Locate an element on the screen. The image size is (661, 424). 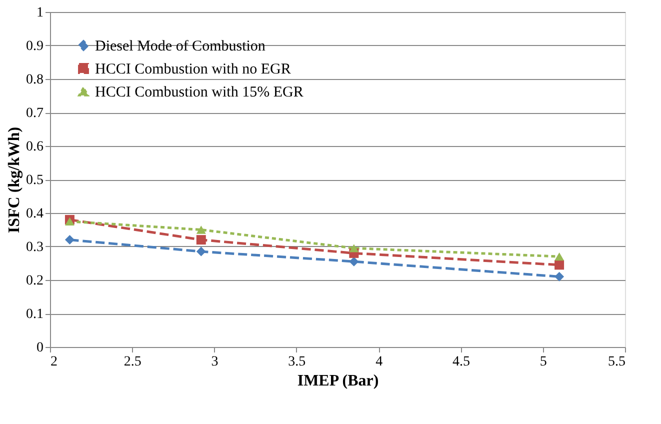
y-tick-label: 0 is located at coordinates (40, 348).